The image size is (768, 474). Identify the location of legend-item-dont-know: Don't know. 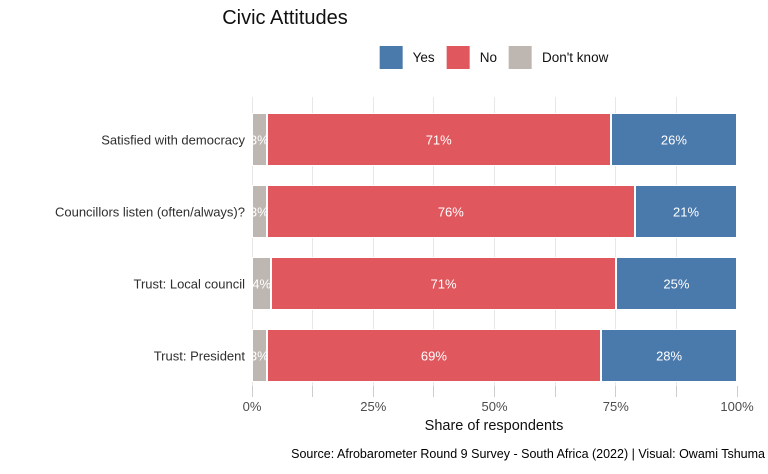
(558, 57).